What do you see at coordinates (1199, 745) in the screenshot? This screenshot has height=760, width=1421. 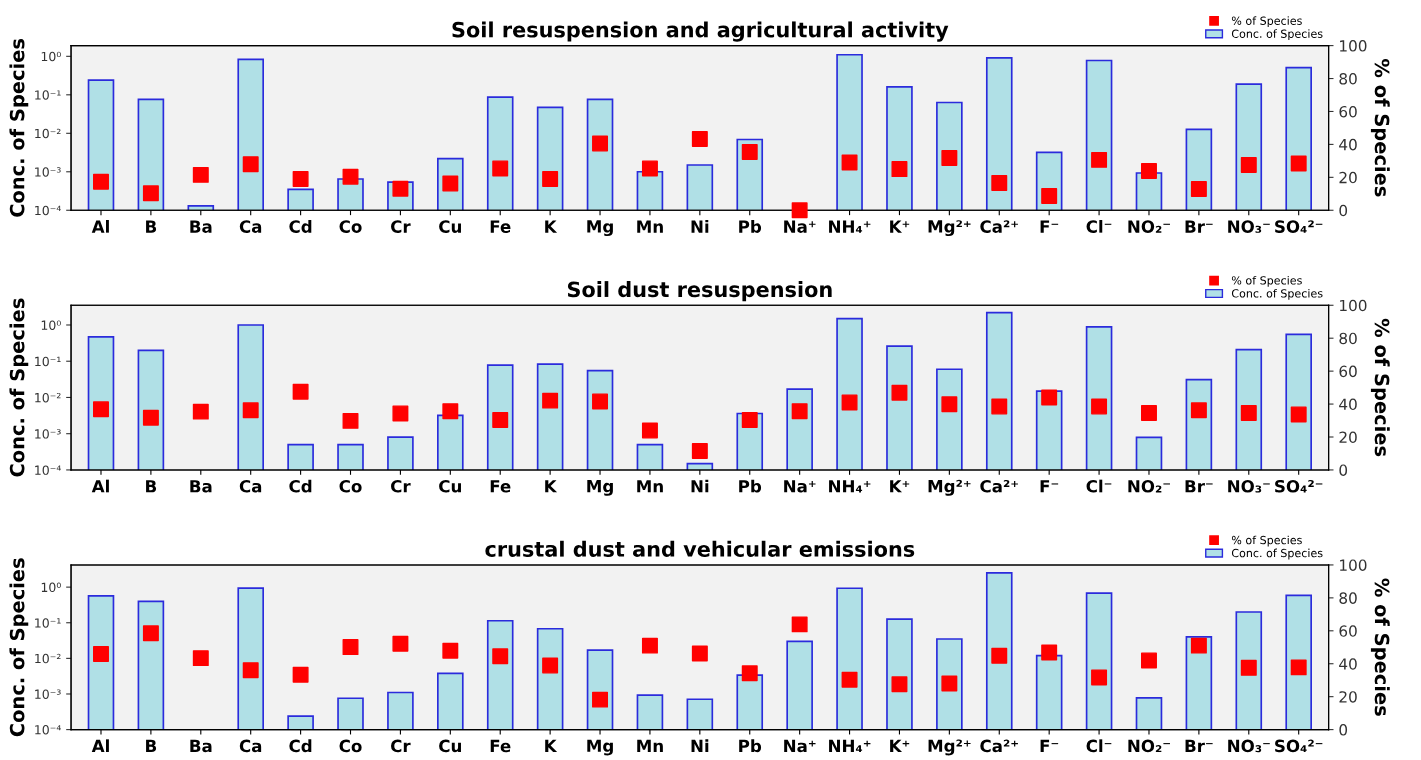 I see `x-tick-label: Br⁻` at bounding box center [1199, 745].